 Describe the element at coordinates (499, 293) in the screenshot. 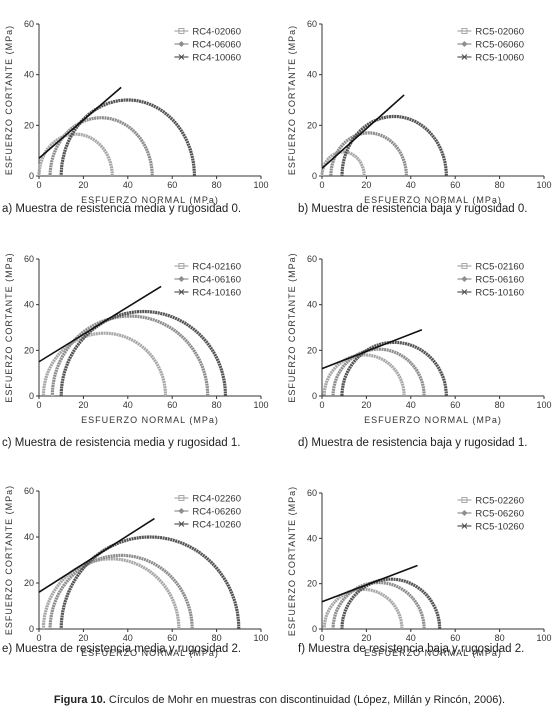

I see `chart-d-legend-label: RC5-10160` at that location.